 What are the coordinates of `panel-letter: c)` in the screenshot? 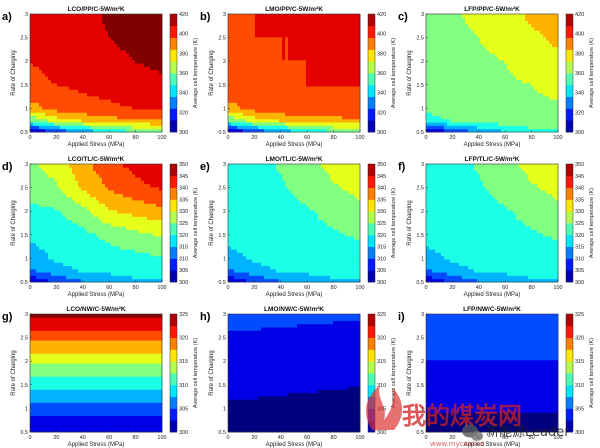 It's located at (403, 17).